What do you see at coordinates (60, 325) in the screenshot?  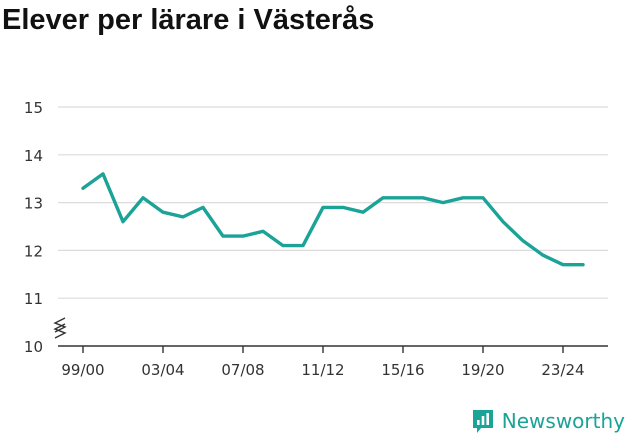 I see `axis-break-upper` at bounding box center [60, 325].